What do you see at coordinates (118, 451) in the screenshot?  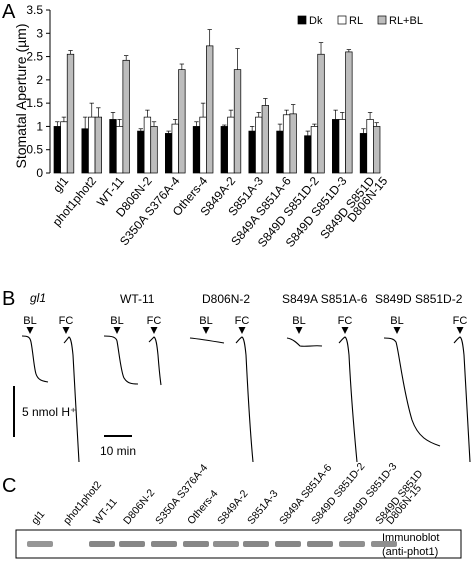 I see `scale-bar-x-label: 10 min` at bounding box center [118, 451].